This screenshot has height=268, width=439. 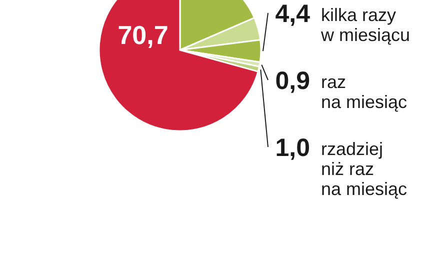 What do you see at coordinates (365, 25) in the screenshot?
I see `slice-label: kilka razy w miesiącu` at bounding box center [365, 25].